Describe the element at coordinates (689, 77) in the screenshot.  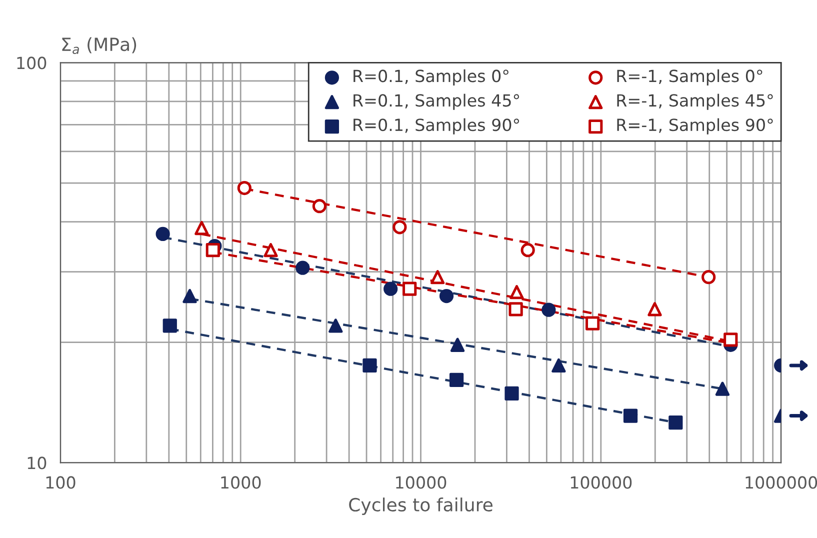
I see `legend-label: R=-1, Samples 0°` at that location.